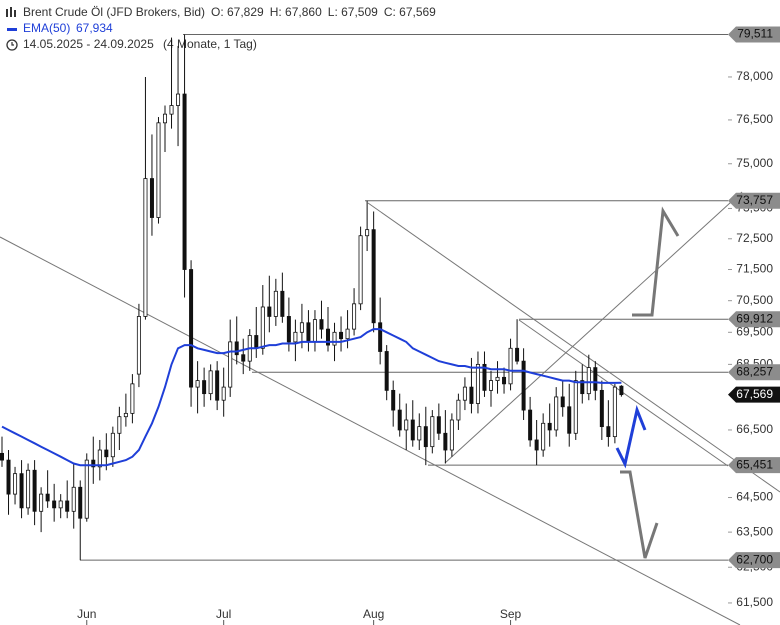  I want to click on trend-line, so click(623, 393).